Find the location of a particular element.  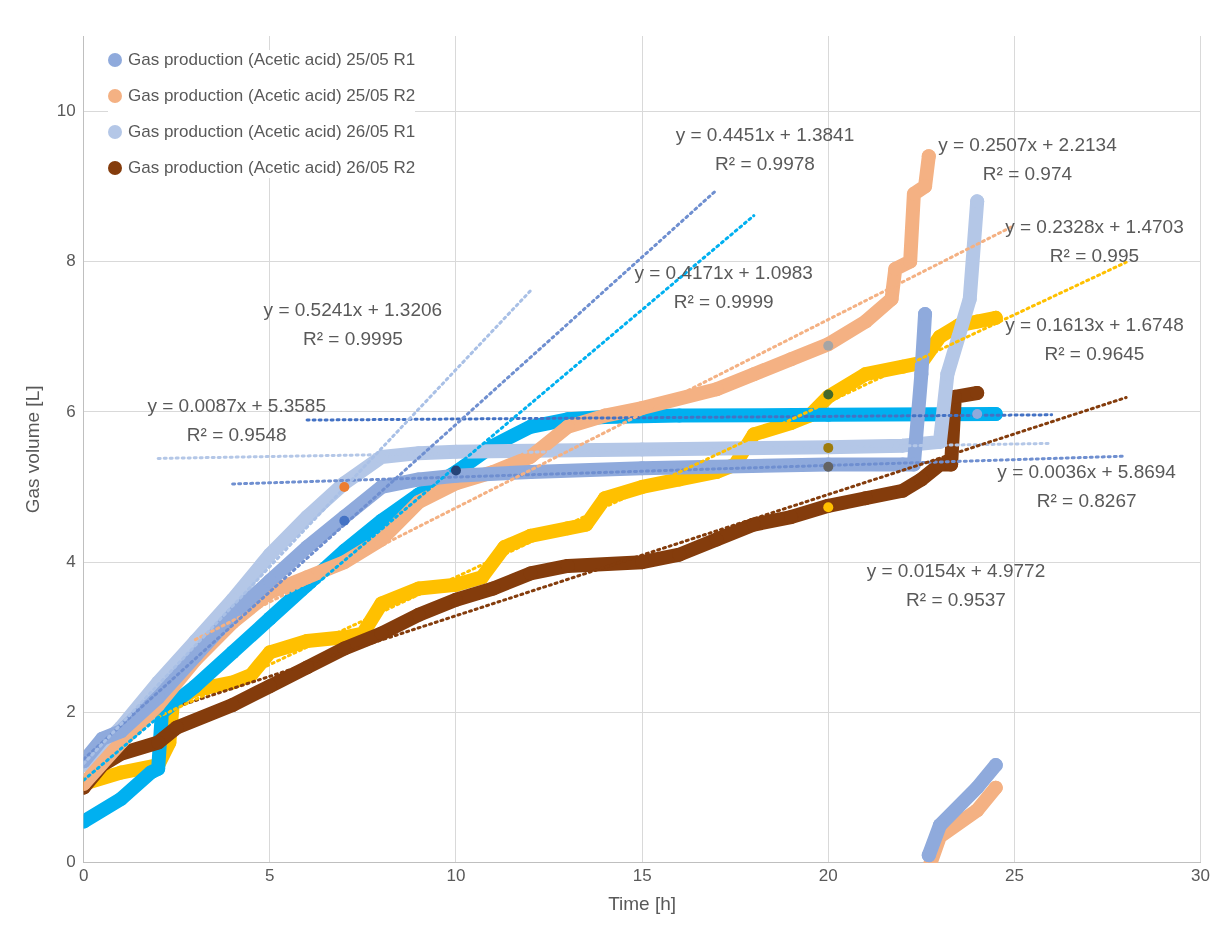

y-tick-label: 4 is located at coordinates (71, 561).